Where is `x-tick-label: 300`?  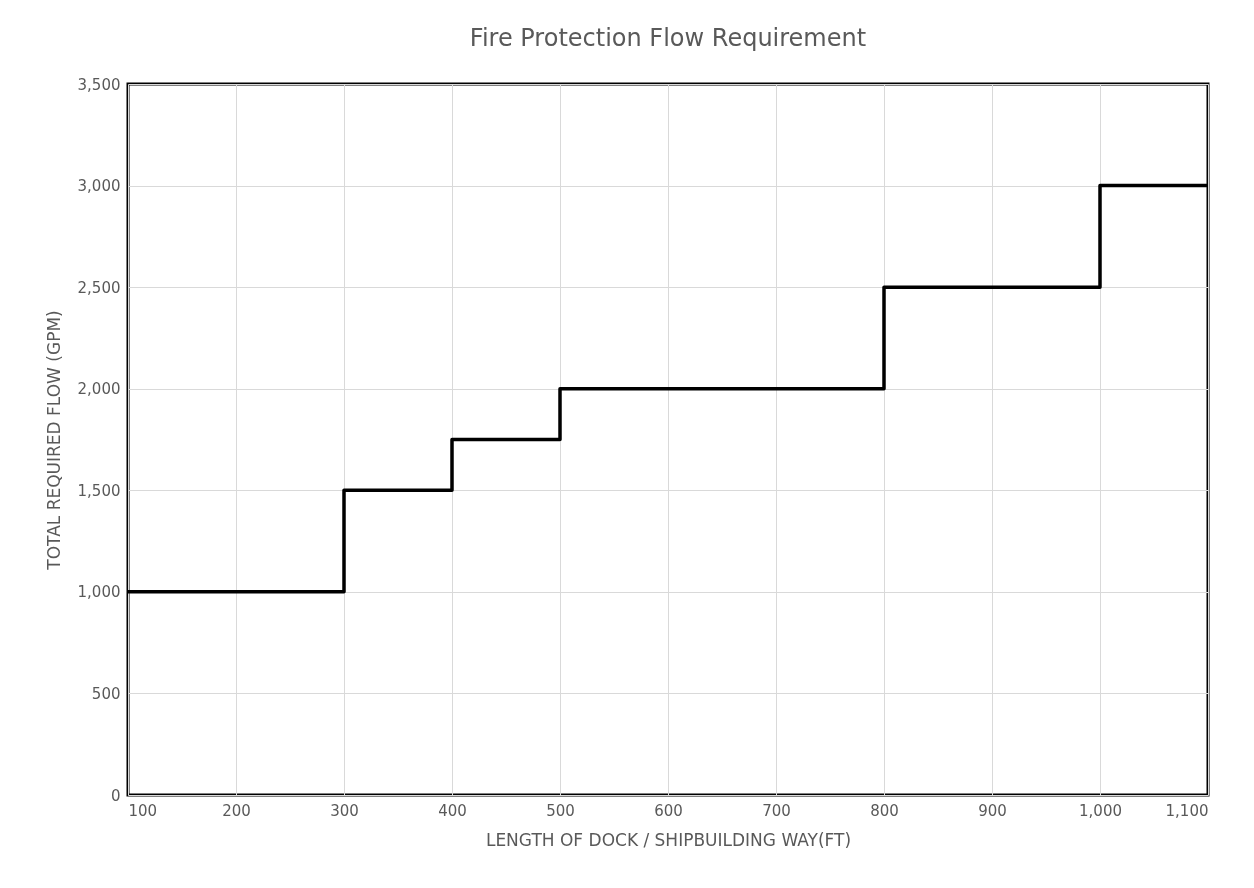 x-tick-label: 300 is located at coordinates (344, 810).